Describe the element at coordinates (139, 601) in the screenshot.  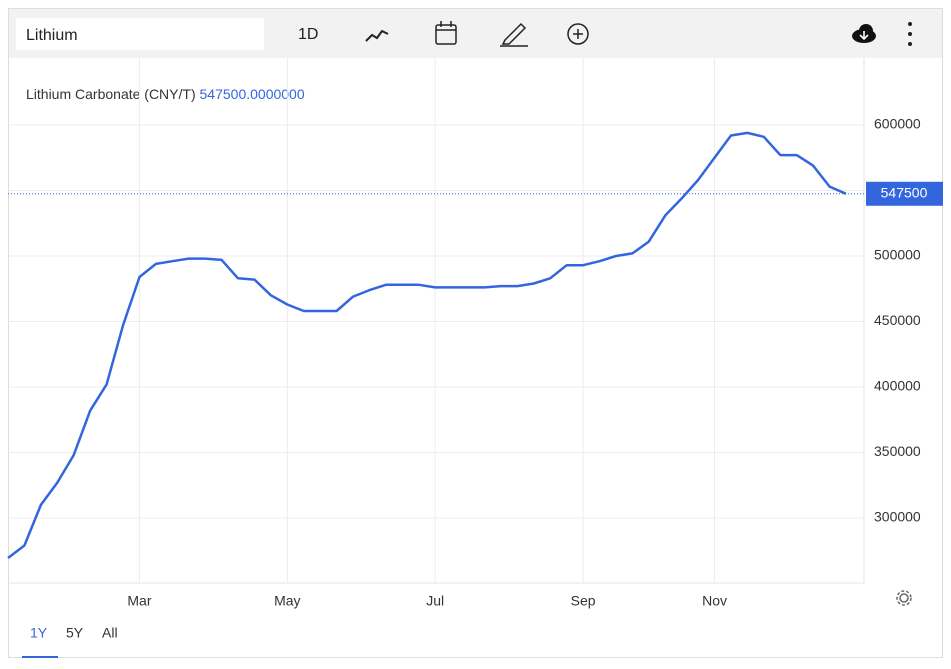
I see `x-tick-label: Mar` at that location.